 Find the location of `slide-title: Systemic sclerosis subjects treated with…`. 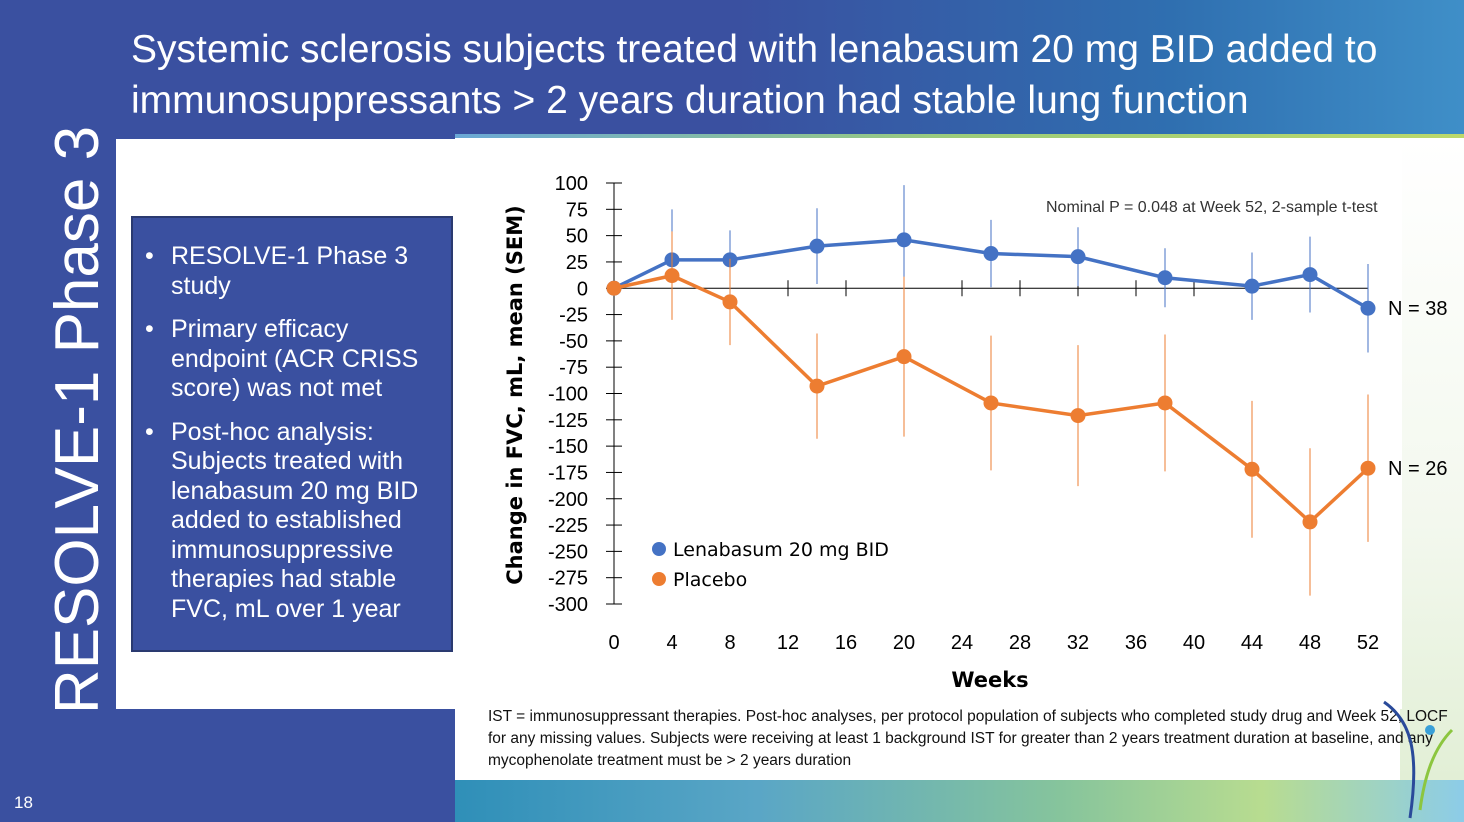

slide-title: Systemic sclerosis subjects treated with… is located at coordinates (754, 75).